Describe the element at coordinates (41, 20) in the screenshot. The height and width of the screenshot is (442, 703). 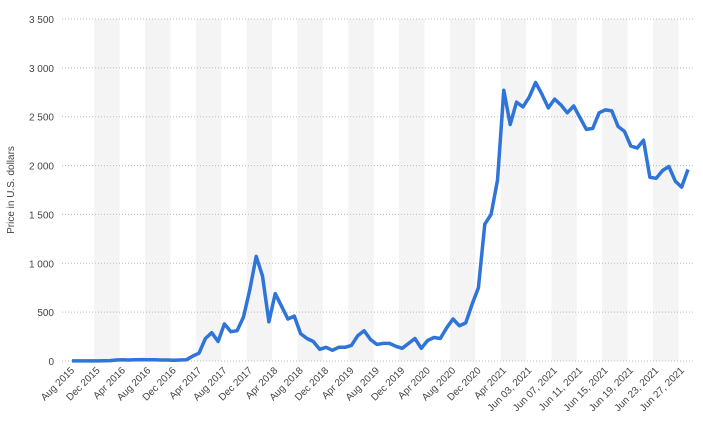
I see `y-tick-label: 3 500` at that location.